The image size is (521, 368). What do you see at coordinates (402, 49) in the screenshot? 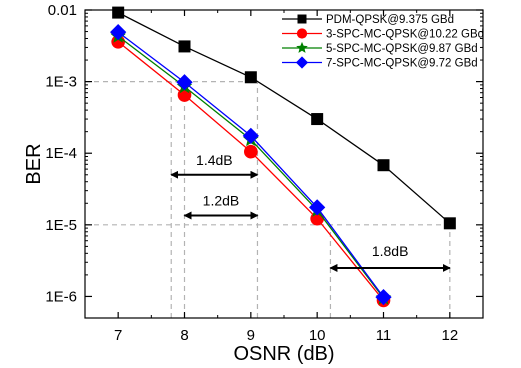
I see `legend-label: 5-SPC-MC-QPSK@9.87 GBd` at bounding box center [402, 49].